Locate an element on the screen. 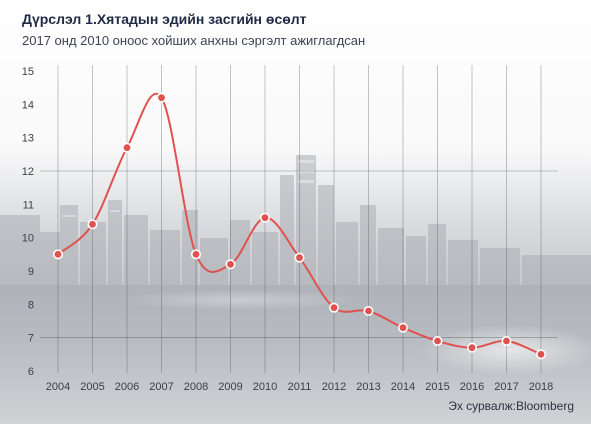 This screenshot has width=591, height=424. x-tick-label: 2006 is located at coordinates (127, 387).